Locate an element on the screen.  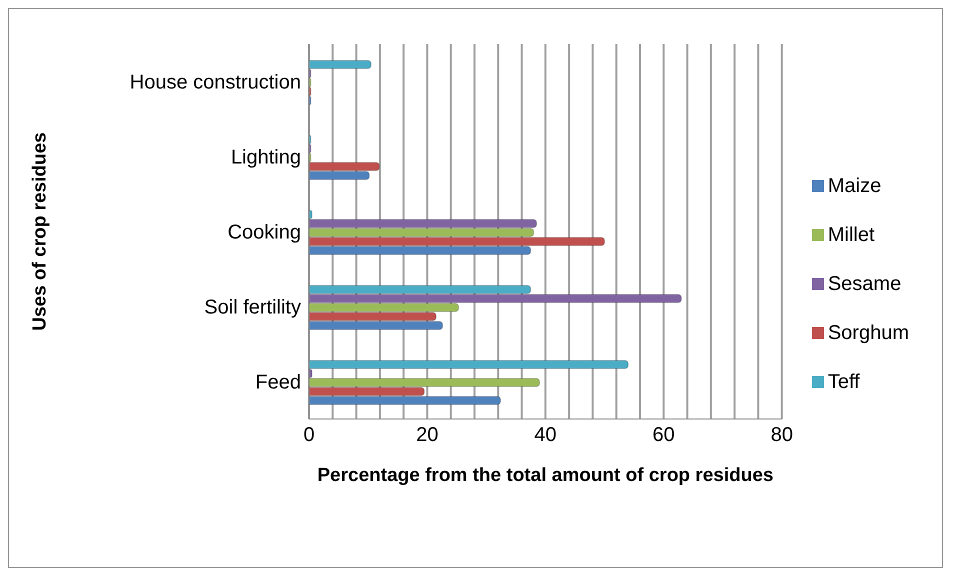
x-tick-label: 20 is located at coordinates (427, 435).